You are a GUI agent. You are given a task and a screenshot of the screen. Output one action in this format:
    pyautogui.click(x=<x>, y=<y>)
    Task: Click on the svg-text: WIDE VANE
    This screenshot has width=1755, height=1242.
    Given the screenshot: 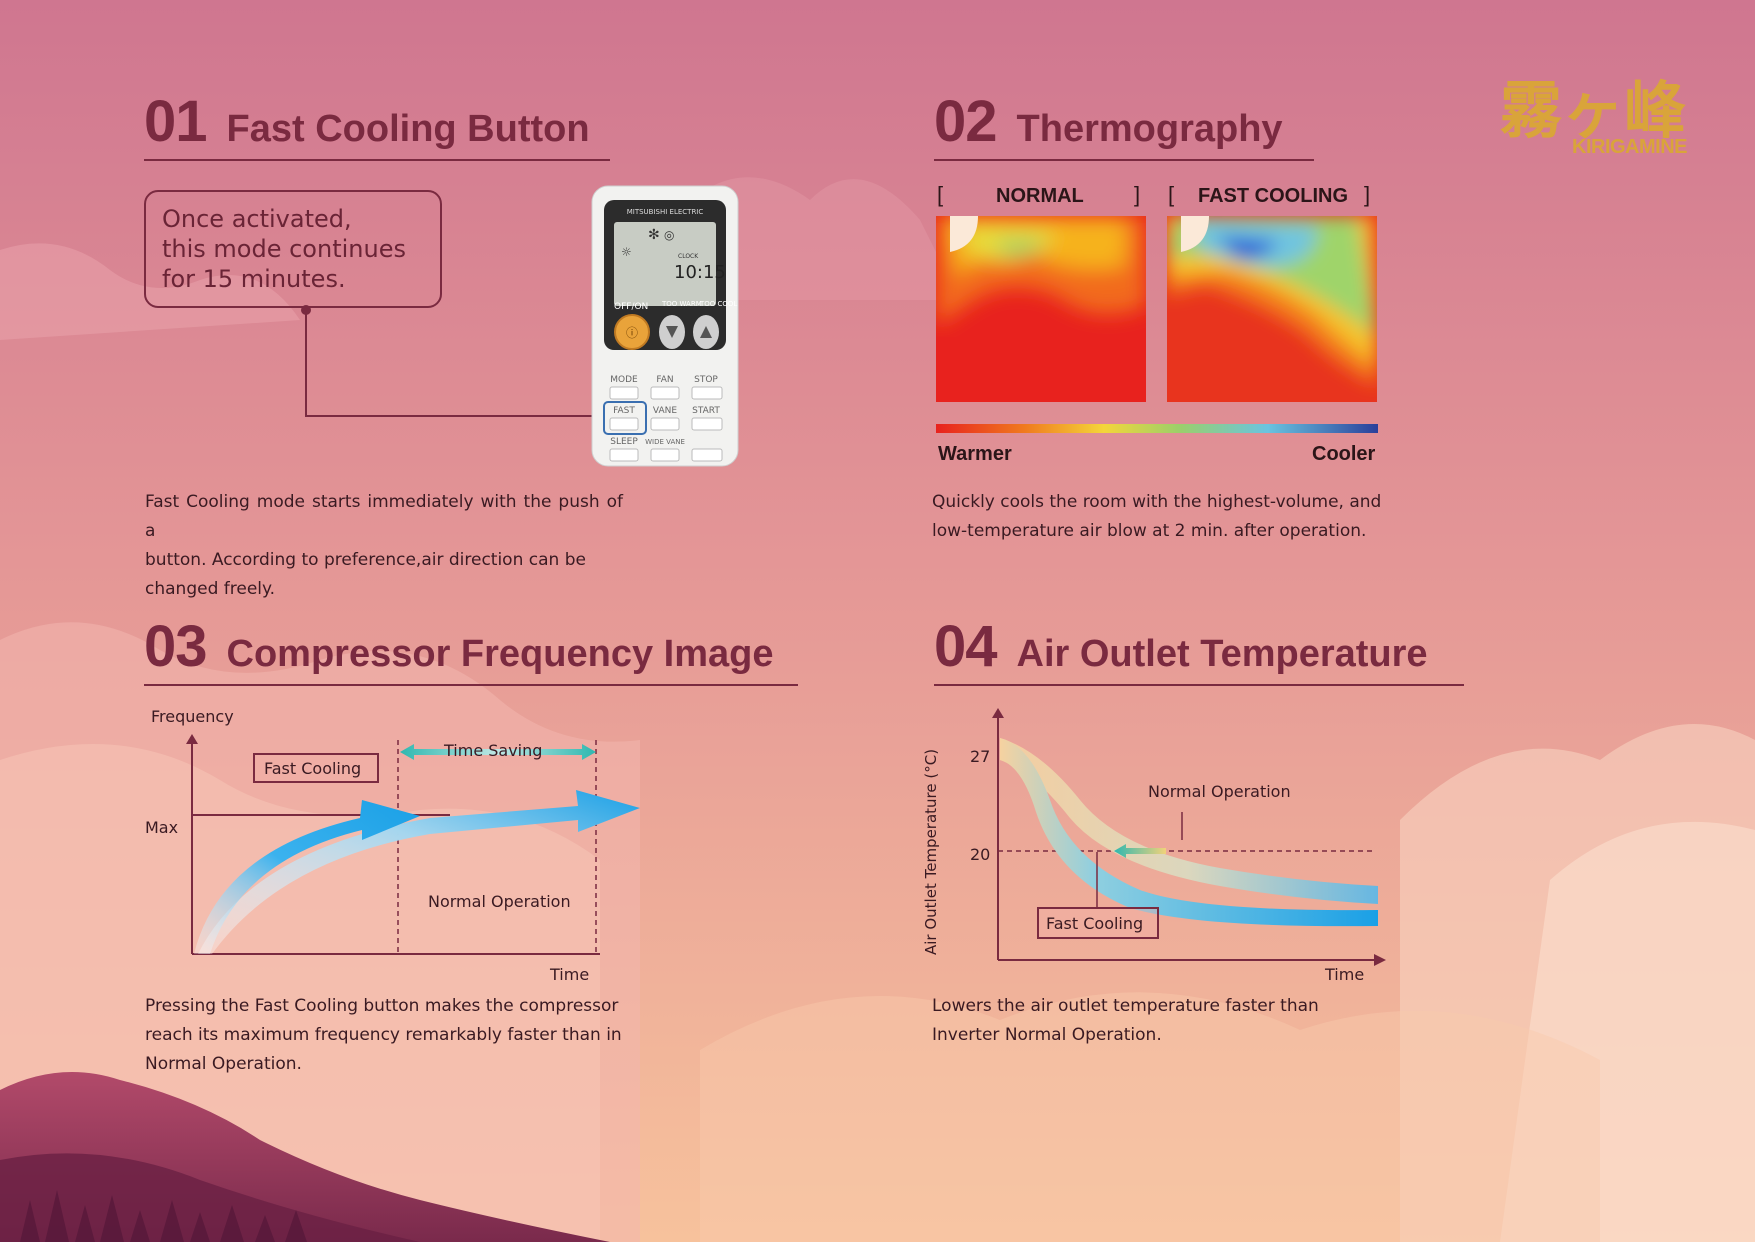 What is the action you would take?
    pyautogui.click(x=665, y=442)
    